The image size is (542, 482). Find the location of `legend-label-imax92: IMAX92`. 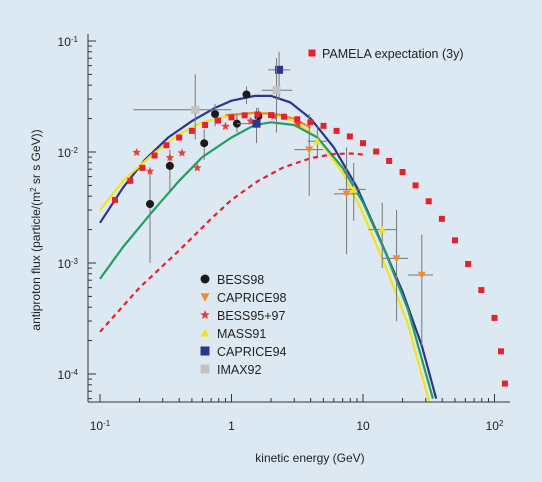

legend-label-imax92: IMAX92 is located at coordinates (239, 370).